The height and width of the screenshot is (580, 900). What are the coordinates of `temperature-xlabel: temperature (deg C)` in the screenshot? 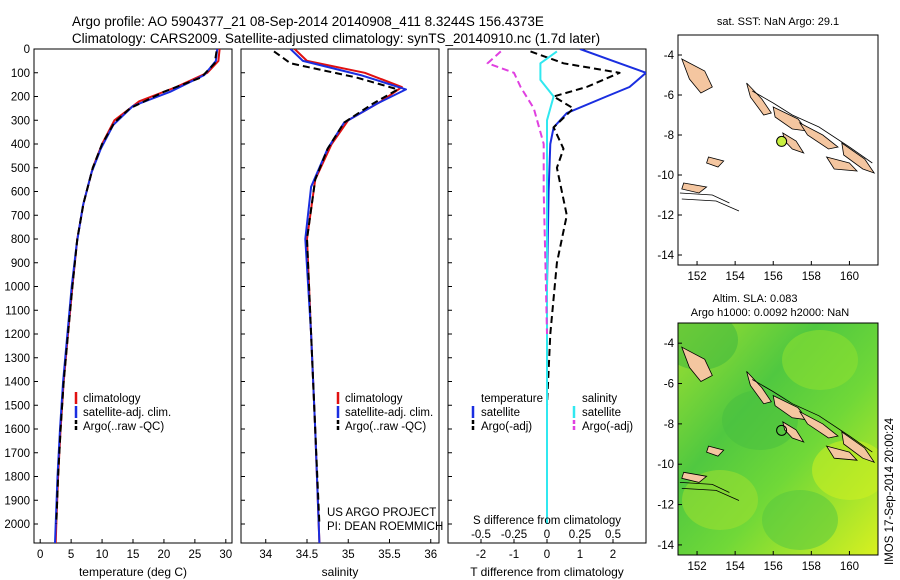 It's located at (133, 572).